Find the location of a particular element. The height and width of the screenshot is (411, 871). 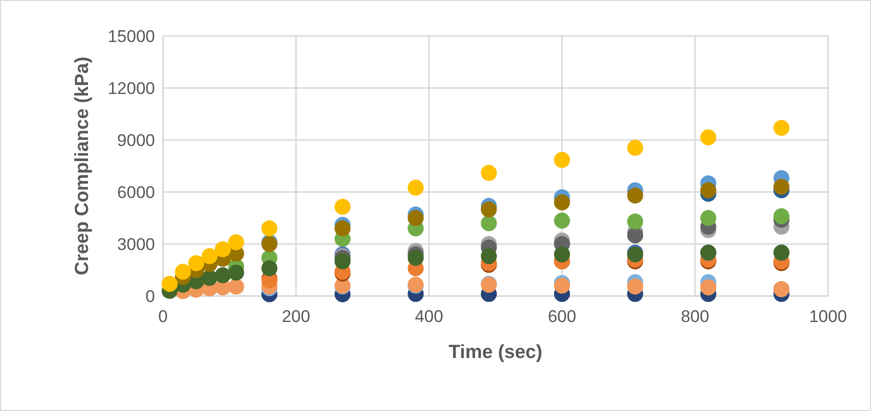

x-tick-label: 600 is located at coordinates (562, 316).